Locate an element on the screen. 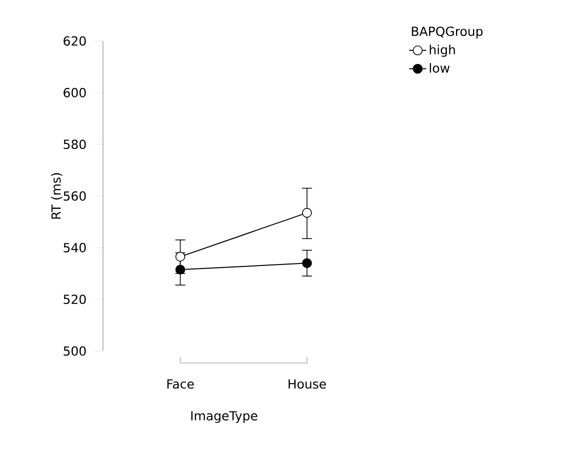 The height and width of the screenshot is (460, 576). x-axis-title: ImageType is located at coordinates (224, 417).